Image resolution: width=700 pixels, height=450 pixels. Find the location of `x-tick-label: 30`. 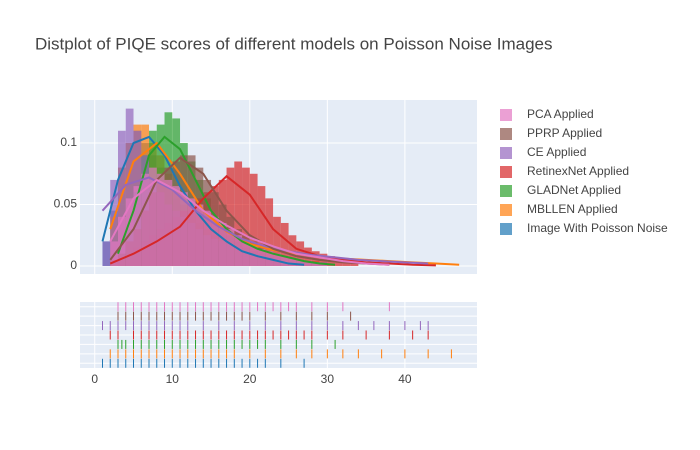

x-tick-label: 30 is located at coordinates (328, 379).